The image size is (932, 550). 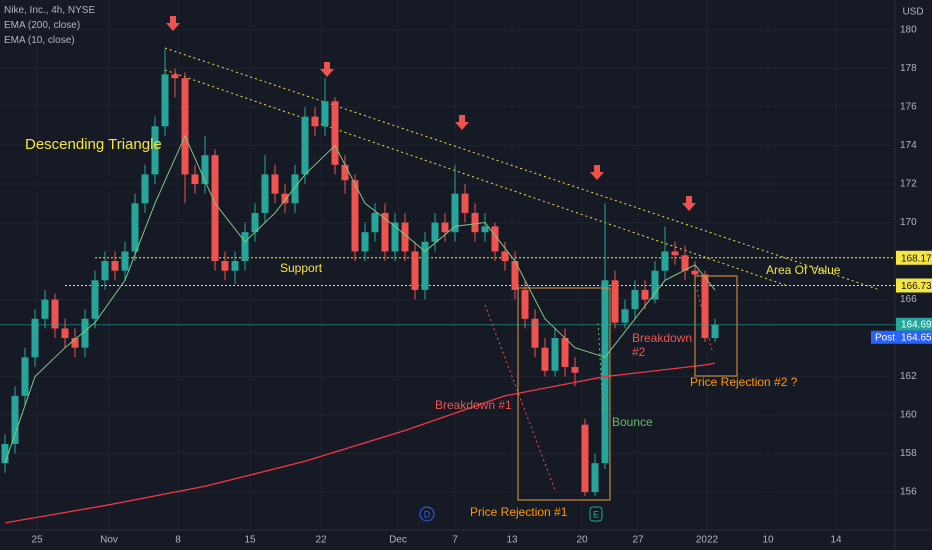 I want to click on post-tag, so click(x=901, y=337).